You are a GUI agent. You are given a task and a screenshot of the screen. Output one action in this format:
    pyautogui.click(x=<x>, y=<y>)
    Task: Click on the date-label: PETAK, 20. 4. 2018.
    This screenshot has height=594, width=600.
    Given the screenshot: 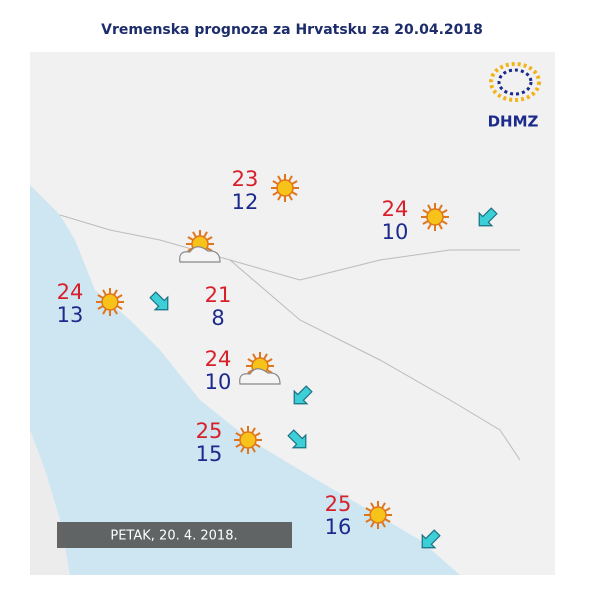 What is the action you would take?
    pyautogui.click(x=173, y=536)
    